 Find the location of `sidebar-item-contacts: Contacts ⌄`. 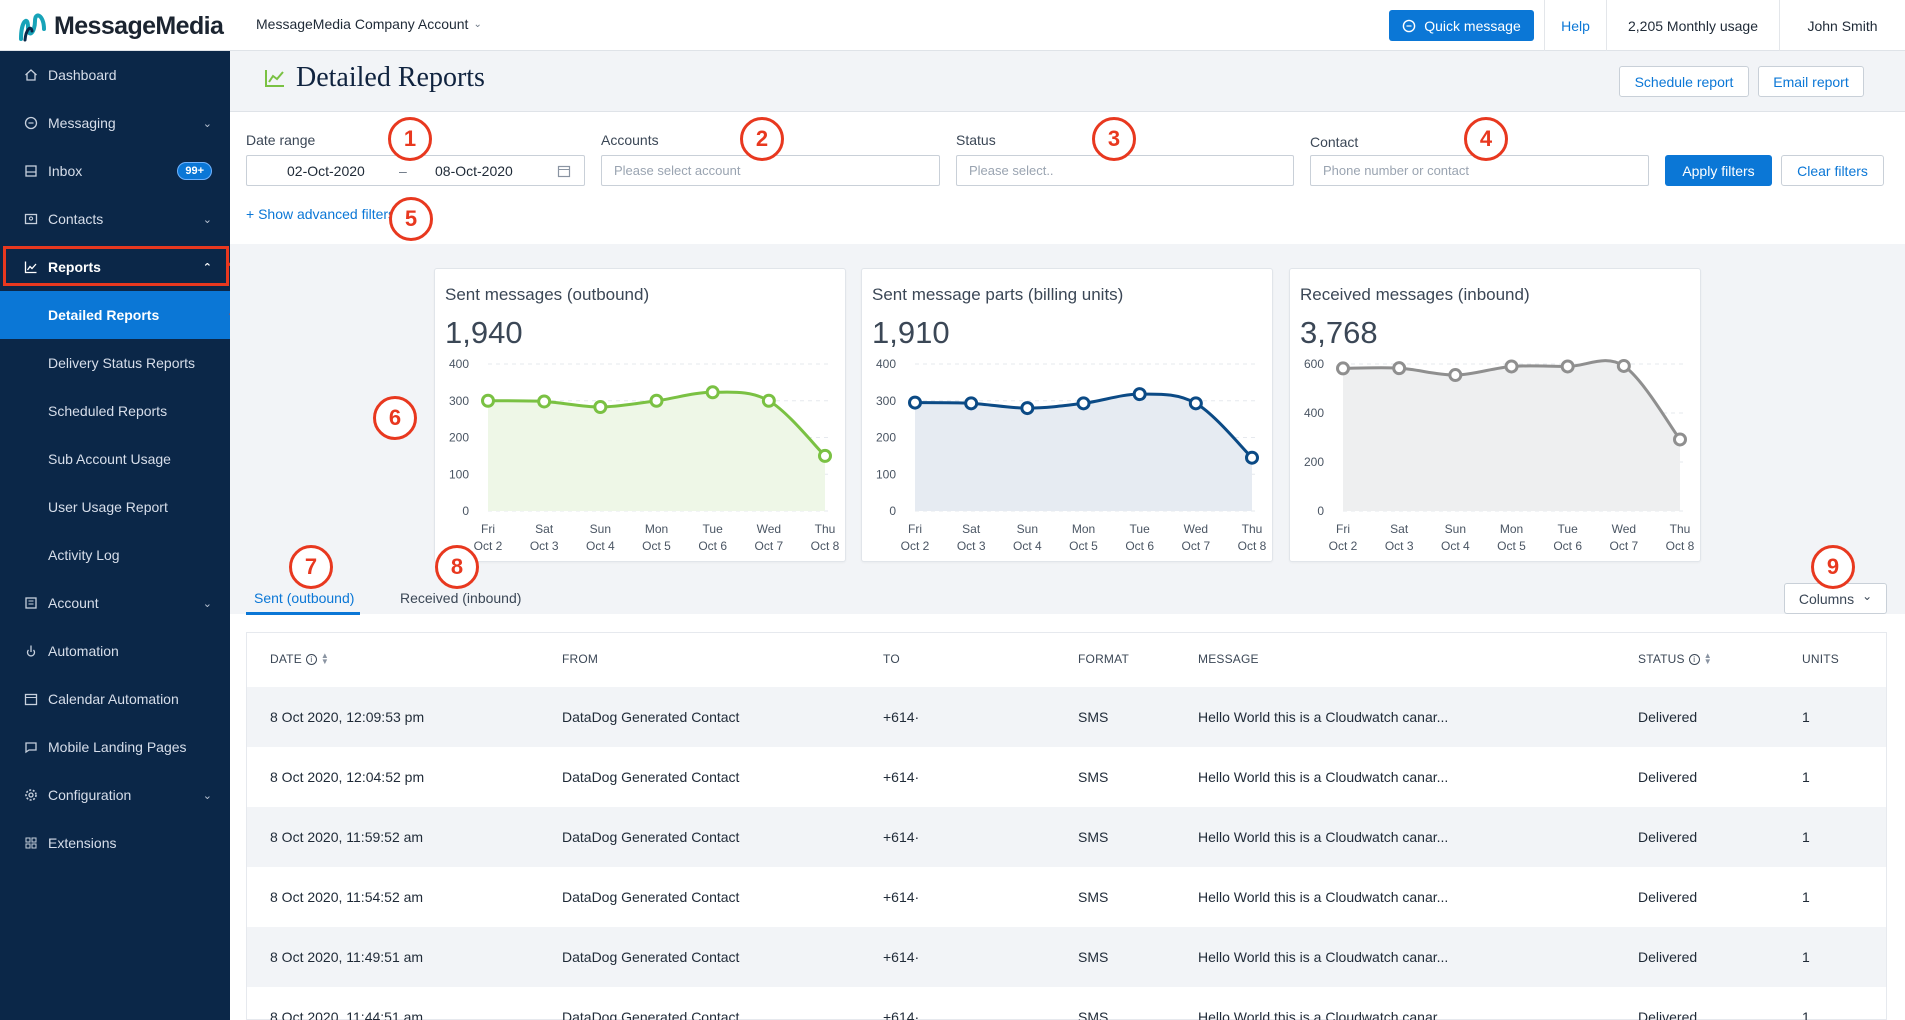

sidebar-item-contacts: Contacts ⌄ is located at coordinates (115, 219).